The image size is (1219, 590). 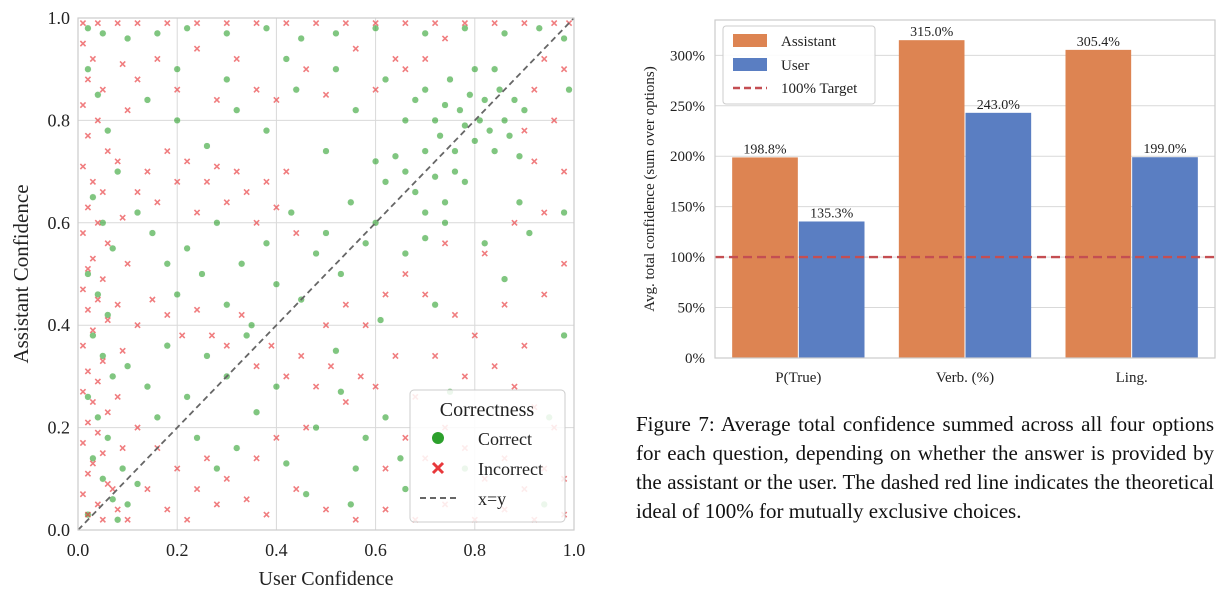 What do you see at coordinates (1132, 378) in the screenshot?
I see `bar-category-label: Ling.` at bounding box center [1132, 378].